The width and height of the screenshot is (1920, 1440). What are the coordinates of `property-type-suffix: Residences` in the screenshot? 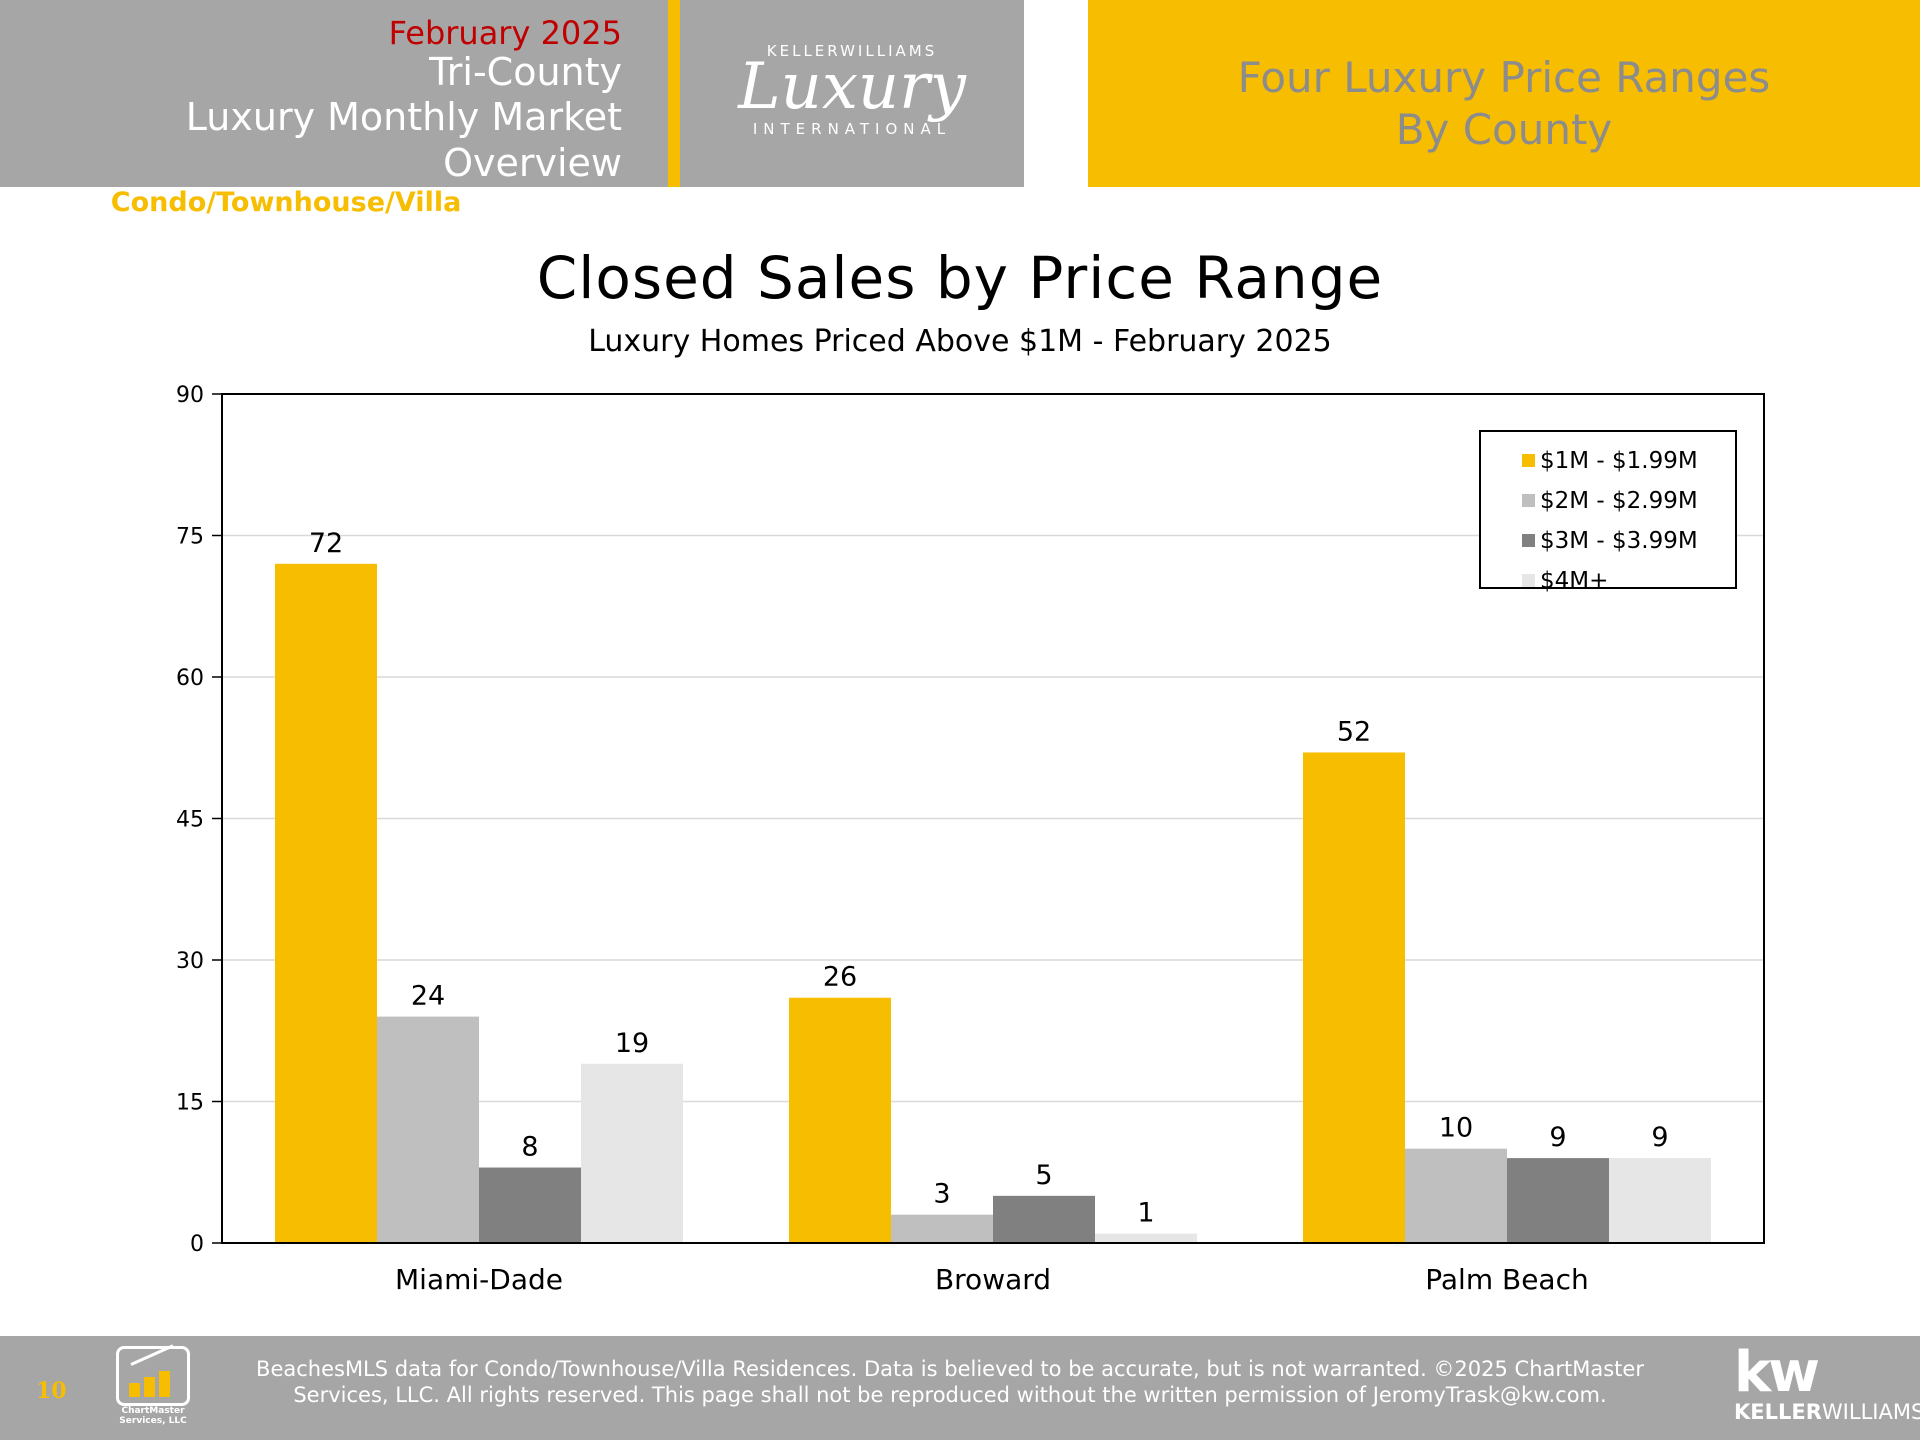 It's located at (541, 202).